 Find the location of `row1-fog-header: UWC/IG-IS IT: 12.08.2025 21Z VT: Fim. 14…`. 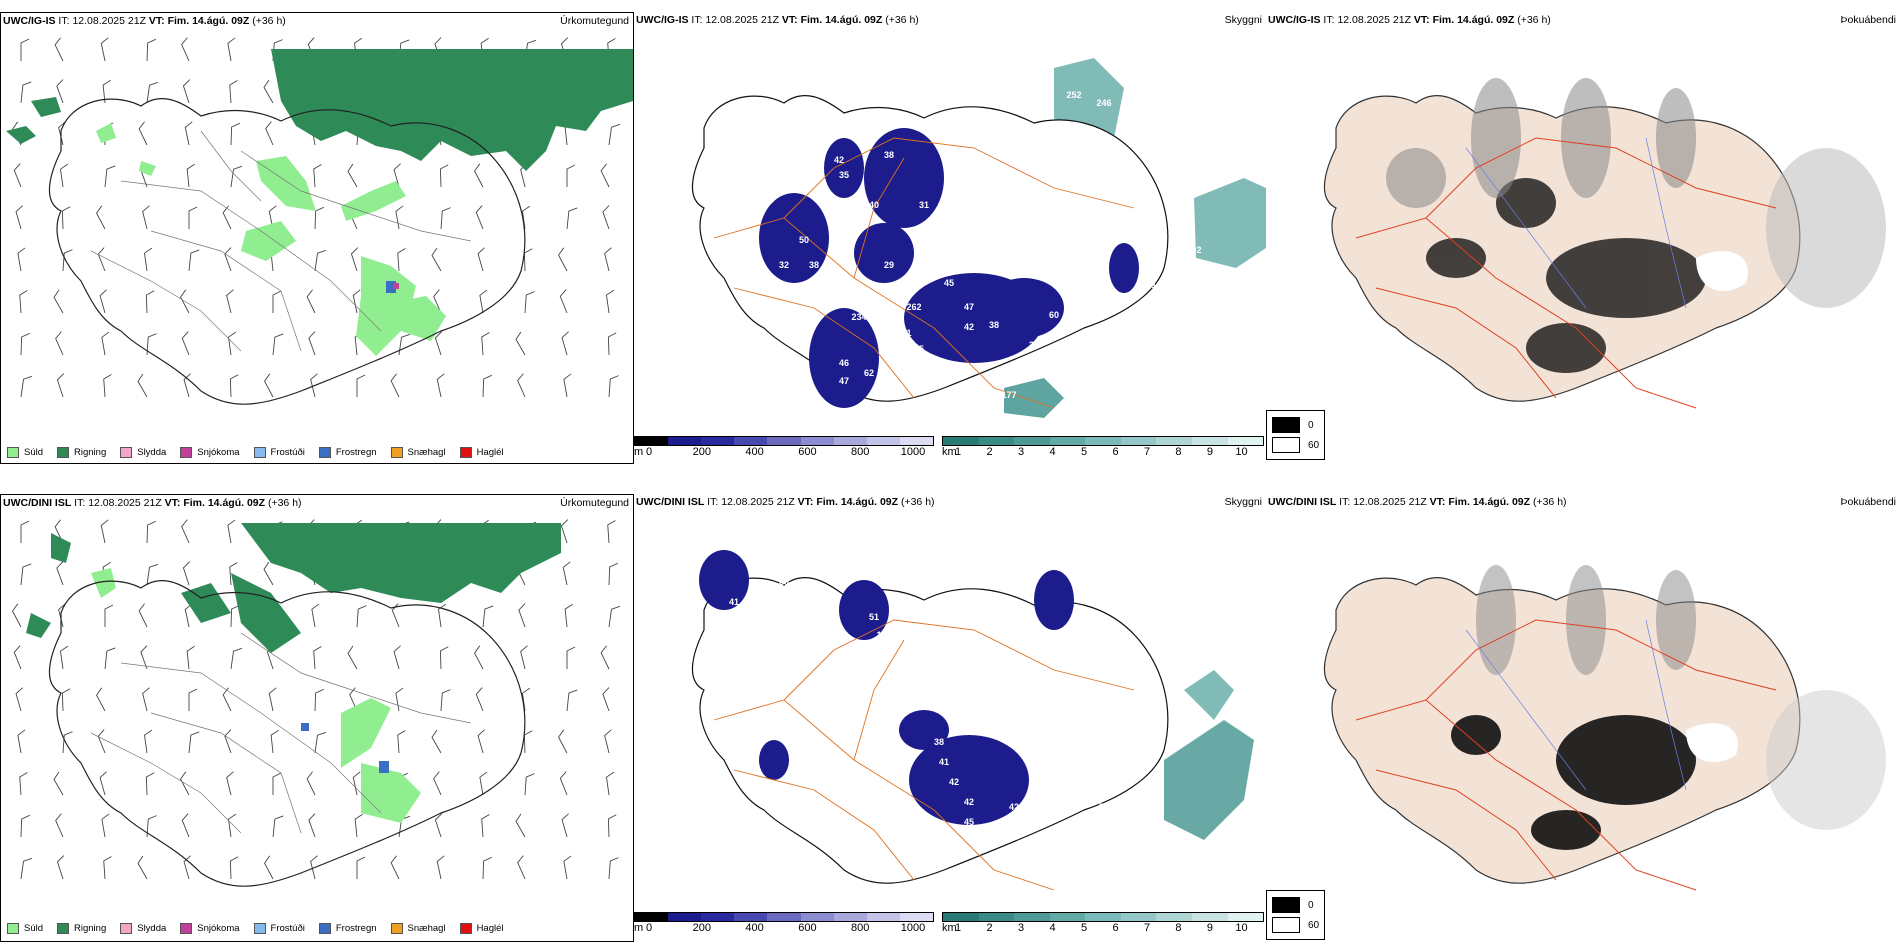

row1-fog-header: UWC/IG-IS IT: 12.08.2025 21Z VT: Fim. 14… is located at coordinates (1582, 20).